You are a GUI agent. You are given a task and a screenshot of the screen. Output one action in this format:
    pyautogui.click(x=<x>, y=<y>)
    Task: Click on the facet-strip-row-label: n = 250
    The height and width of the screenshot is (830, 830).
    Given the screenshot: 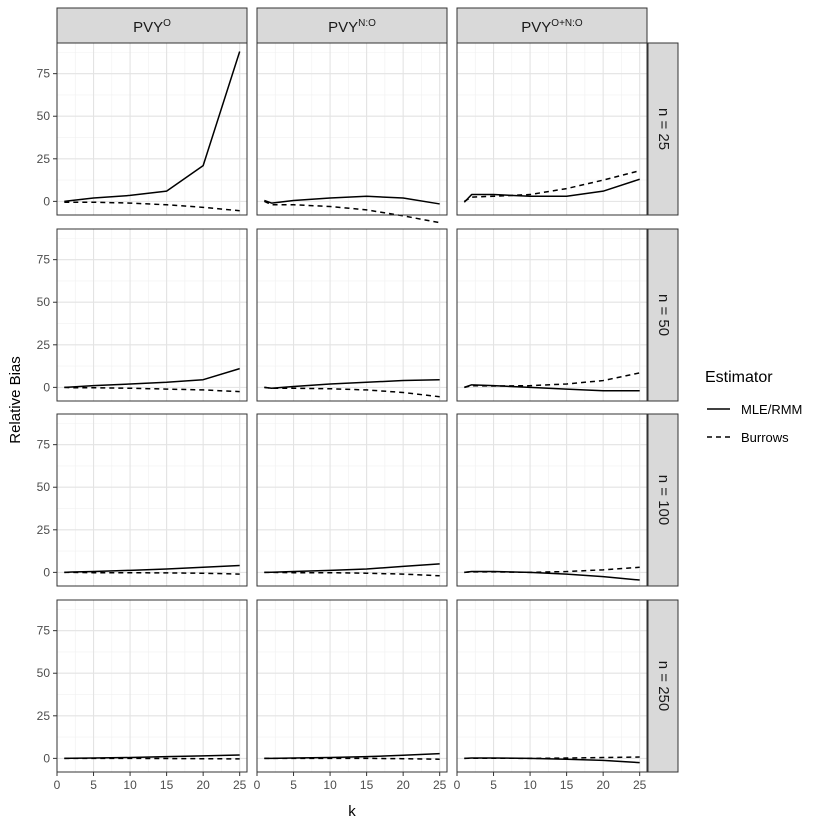 What is the action you would take?
    pyautogui.click(x=663, y=686)
    